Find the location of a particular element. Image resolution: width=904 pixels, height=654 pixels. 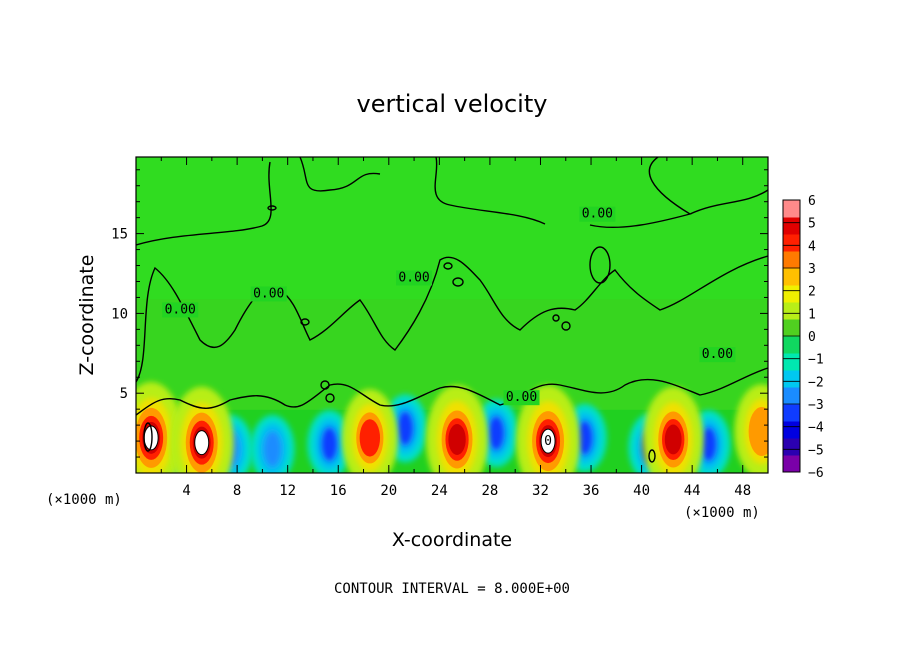

colorbar-label: 0 is located at coordinates (812, 337).